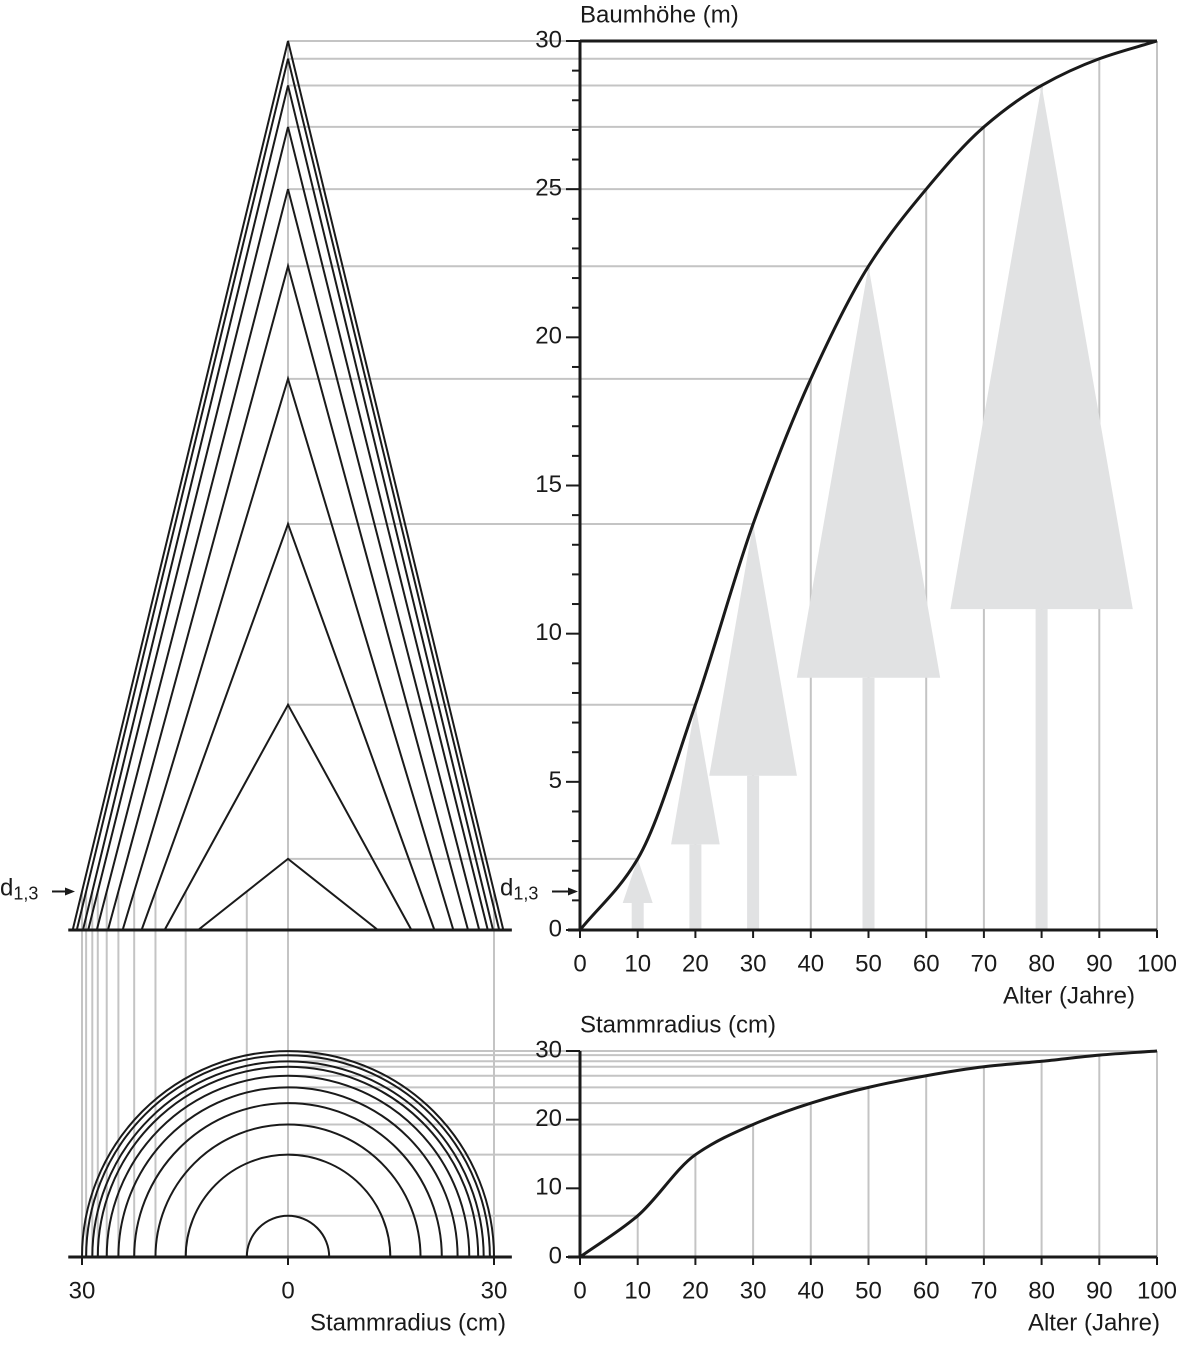  Describe the element at coordinates (659, 14) in the screenshot. I see `y-axis-title: Baumhöhe (m)` at that location.